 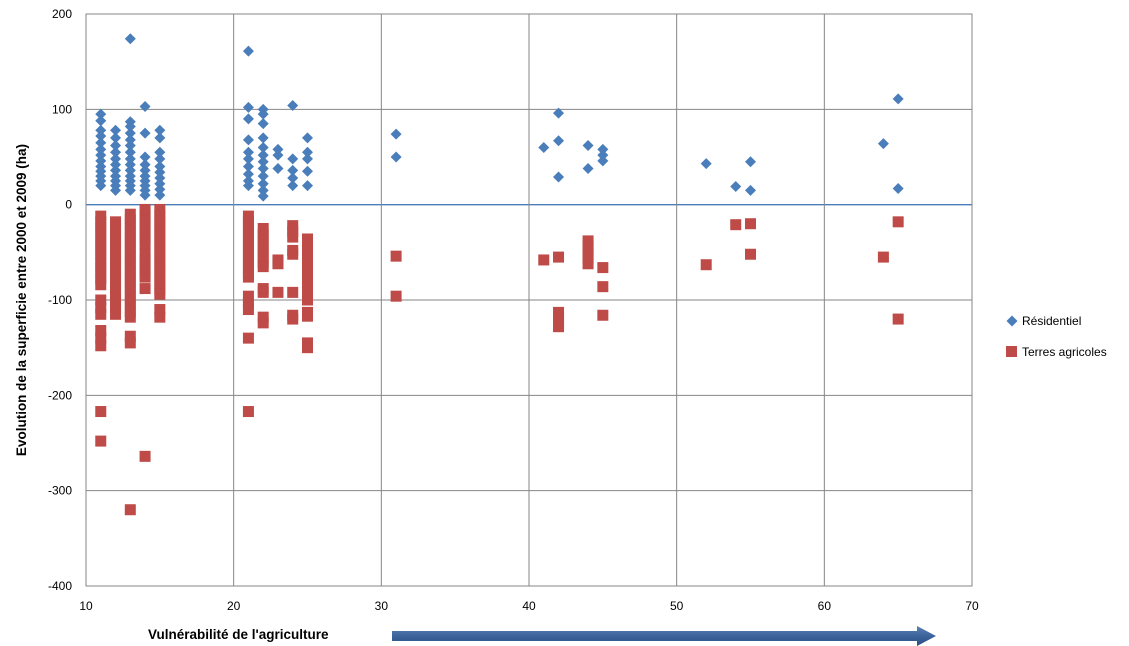 What do you see at coordinates (238, 634) in the screenshot?
I see `x-axis-title: Vulnérabilité de l'agriculture` at bounding box center [238, 634].